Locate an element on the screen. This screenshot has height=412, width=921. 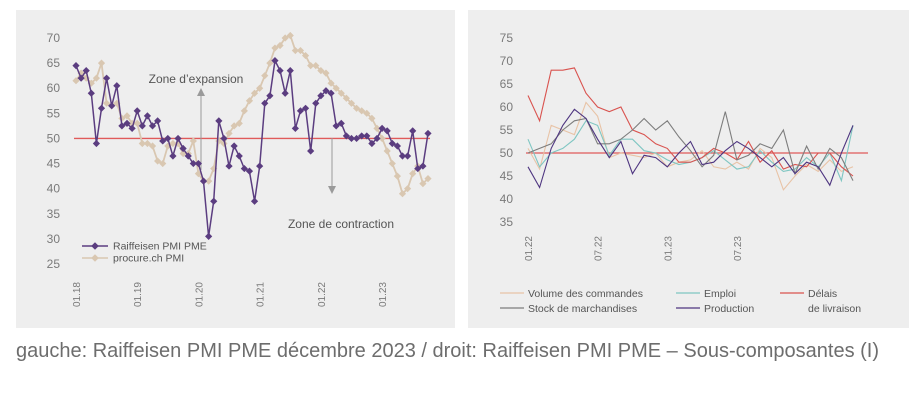
legend-procure-label: procure.ch PMI is located at coordinates (148, 259).